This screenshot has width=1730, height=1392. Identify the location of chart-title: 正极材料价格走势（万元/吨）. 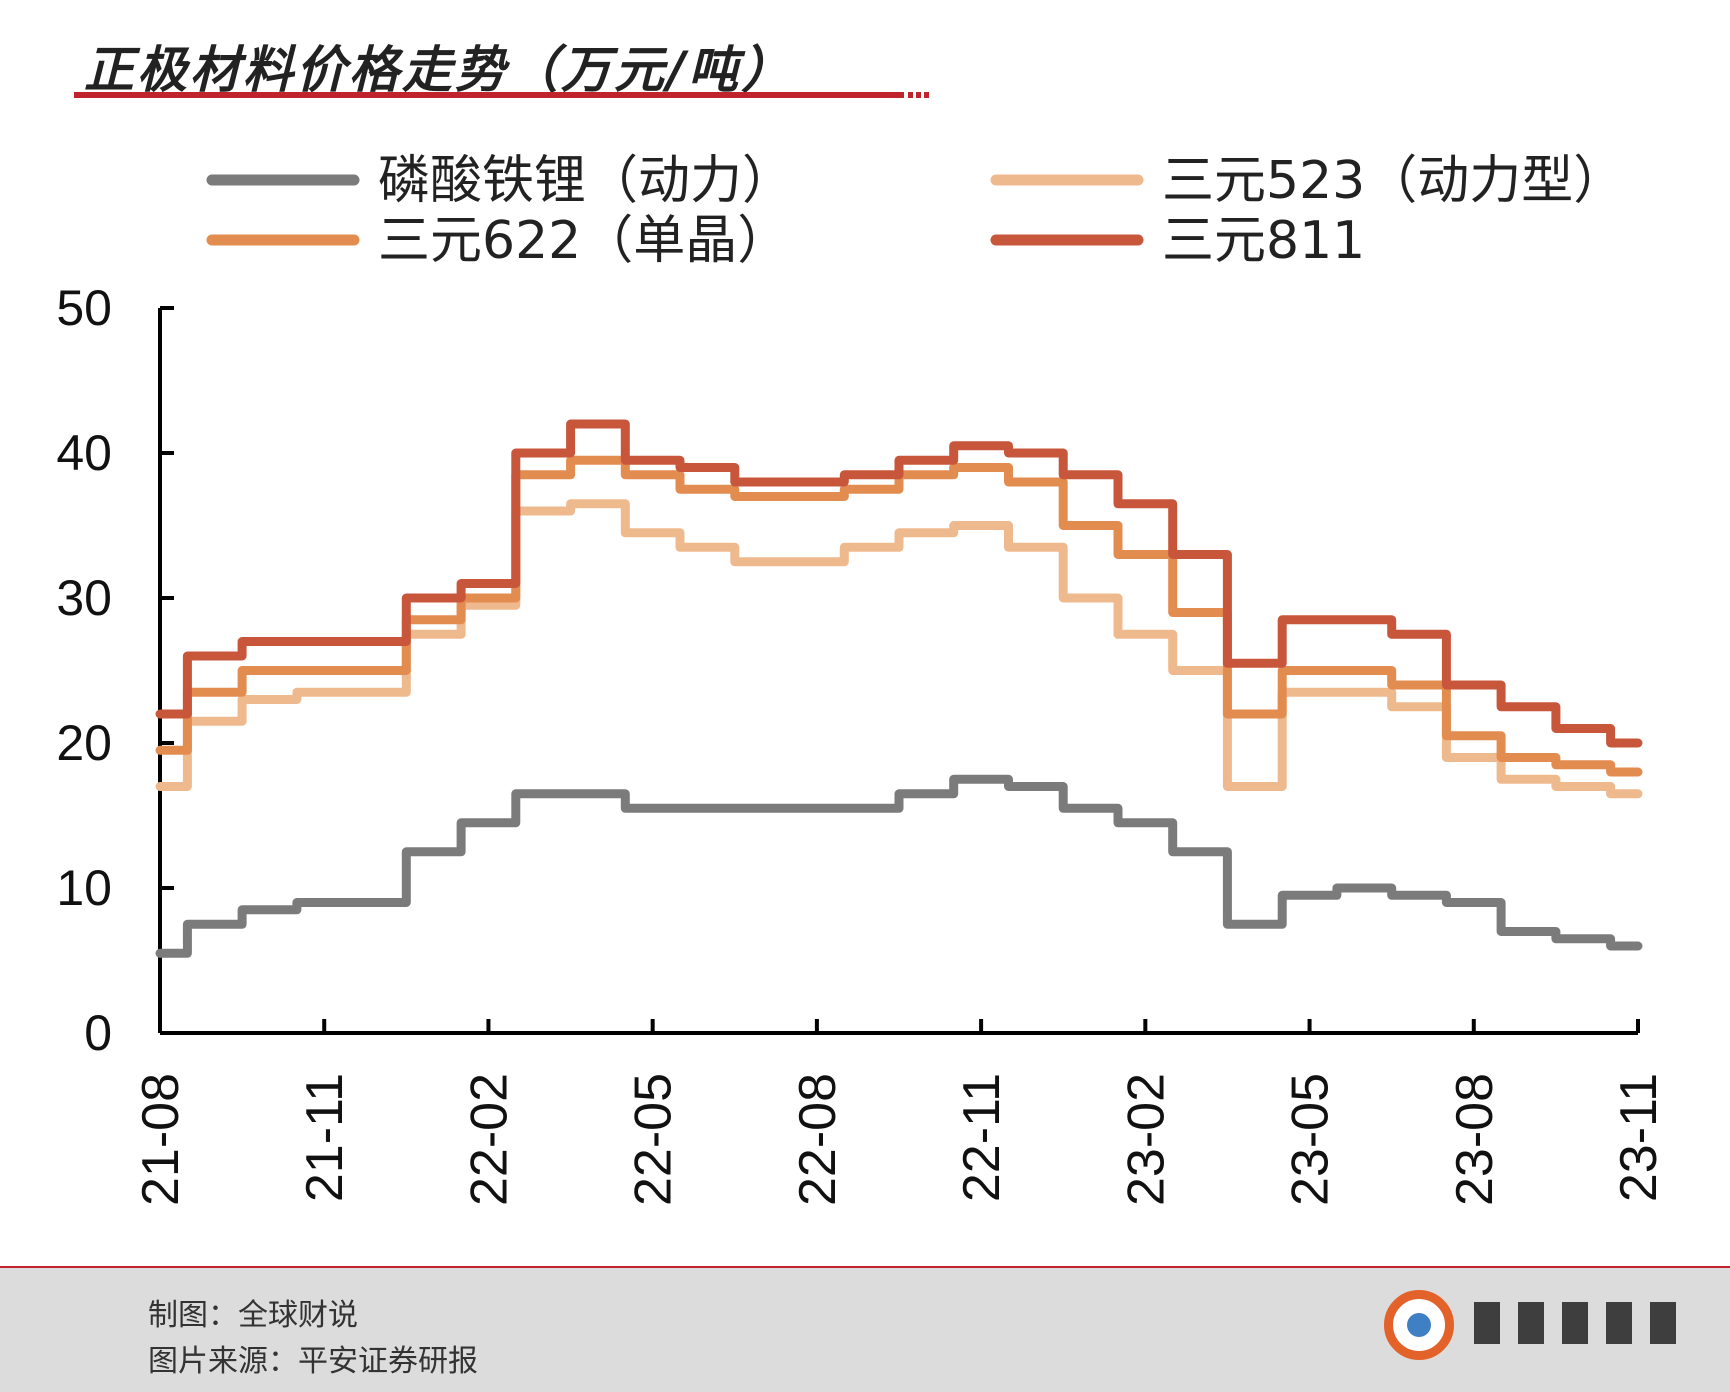
(439, 70).